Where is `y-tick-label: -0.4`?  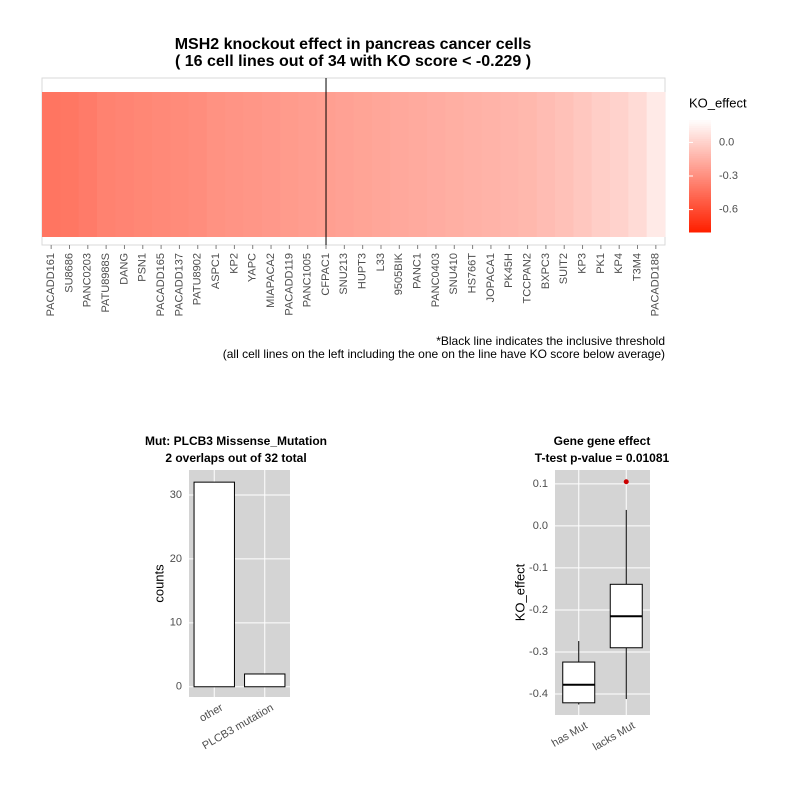
y-tick-label: -0.4 is located at coordinates (538, 694).